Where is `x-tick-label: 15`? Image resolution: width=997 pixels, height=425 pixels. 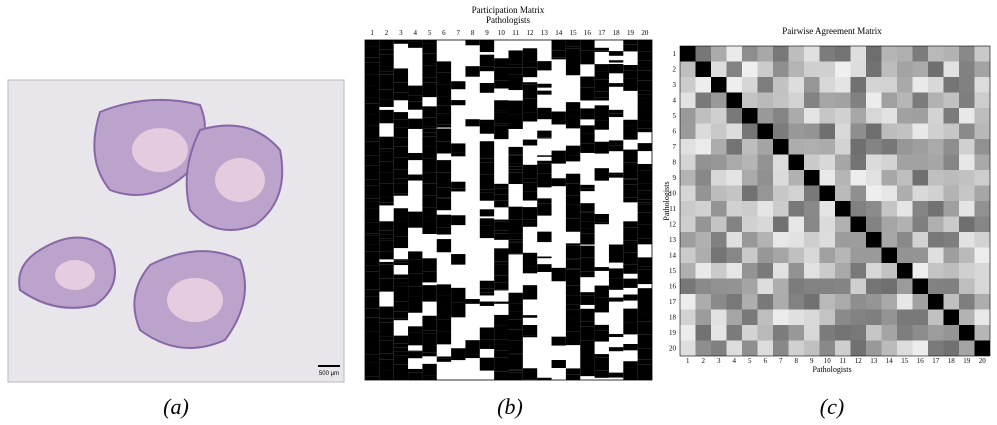
x-tick-label: 15 is located at coordinates (905, 361).